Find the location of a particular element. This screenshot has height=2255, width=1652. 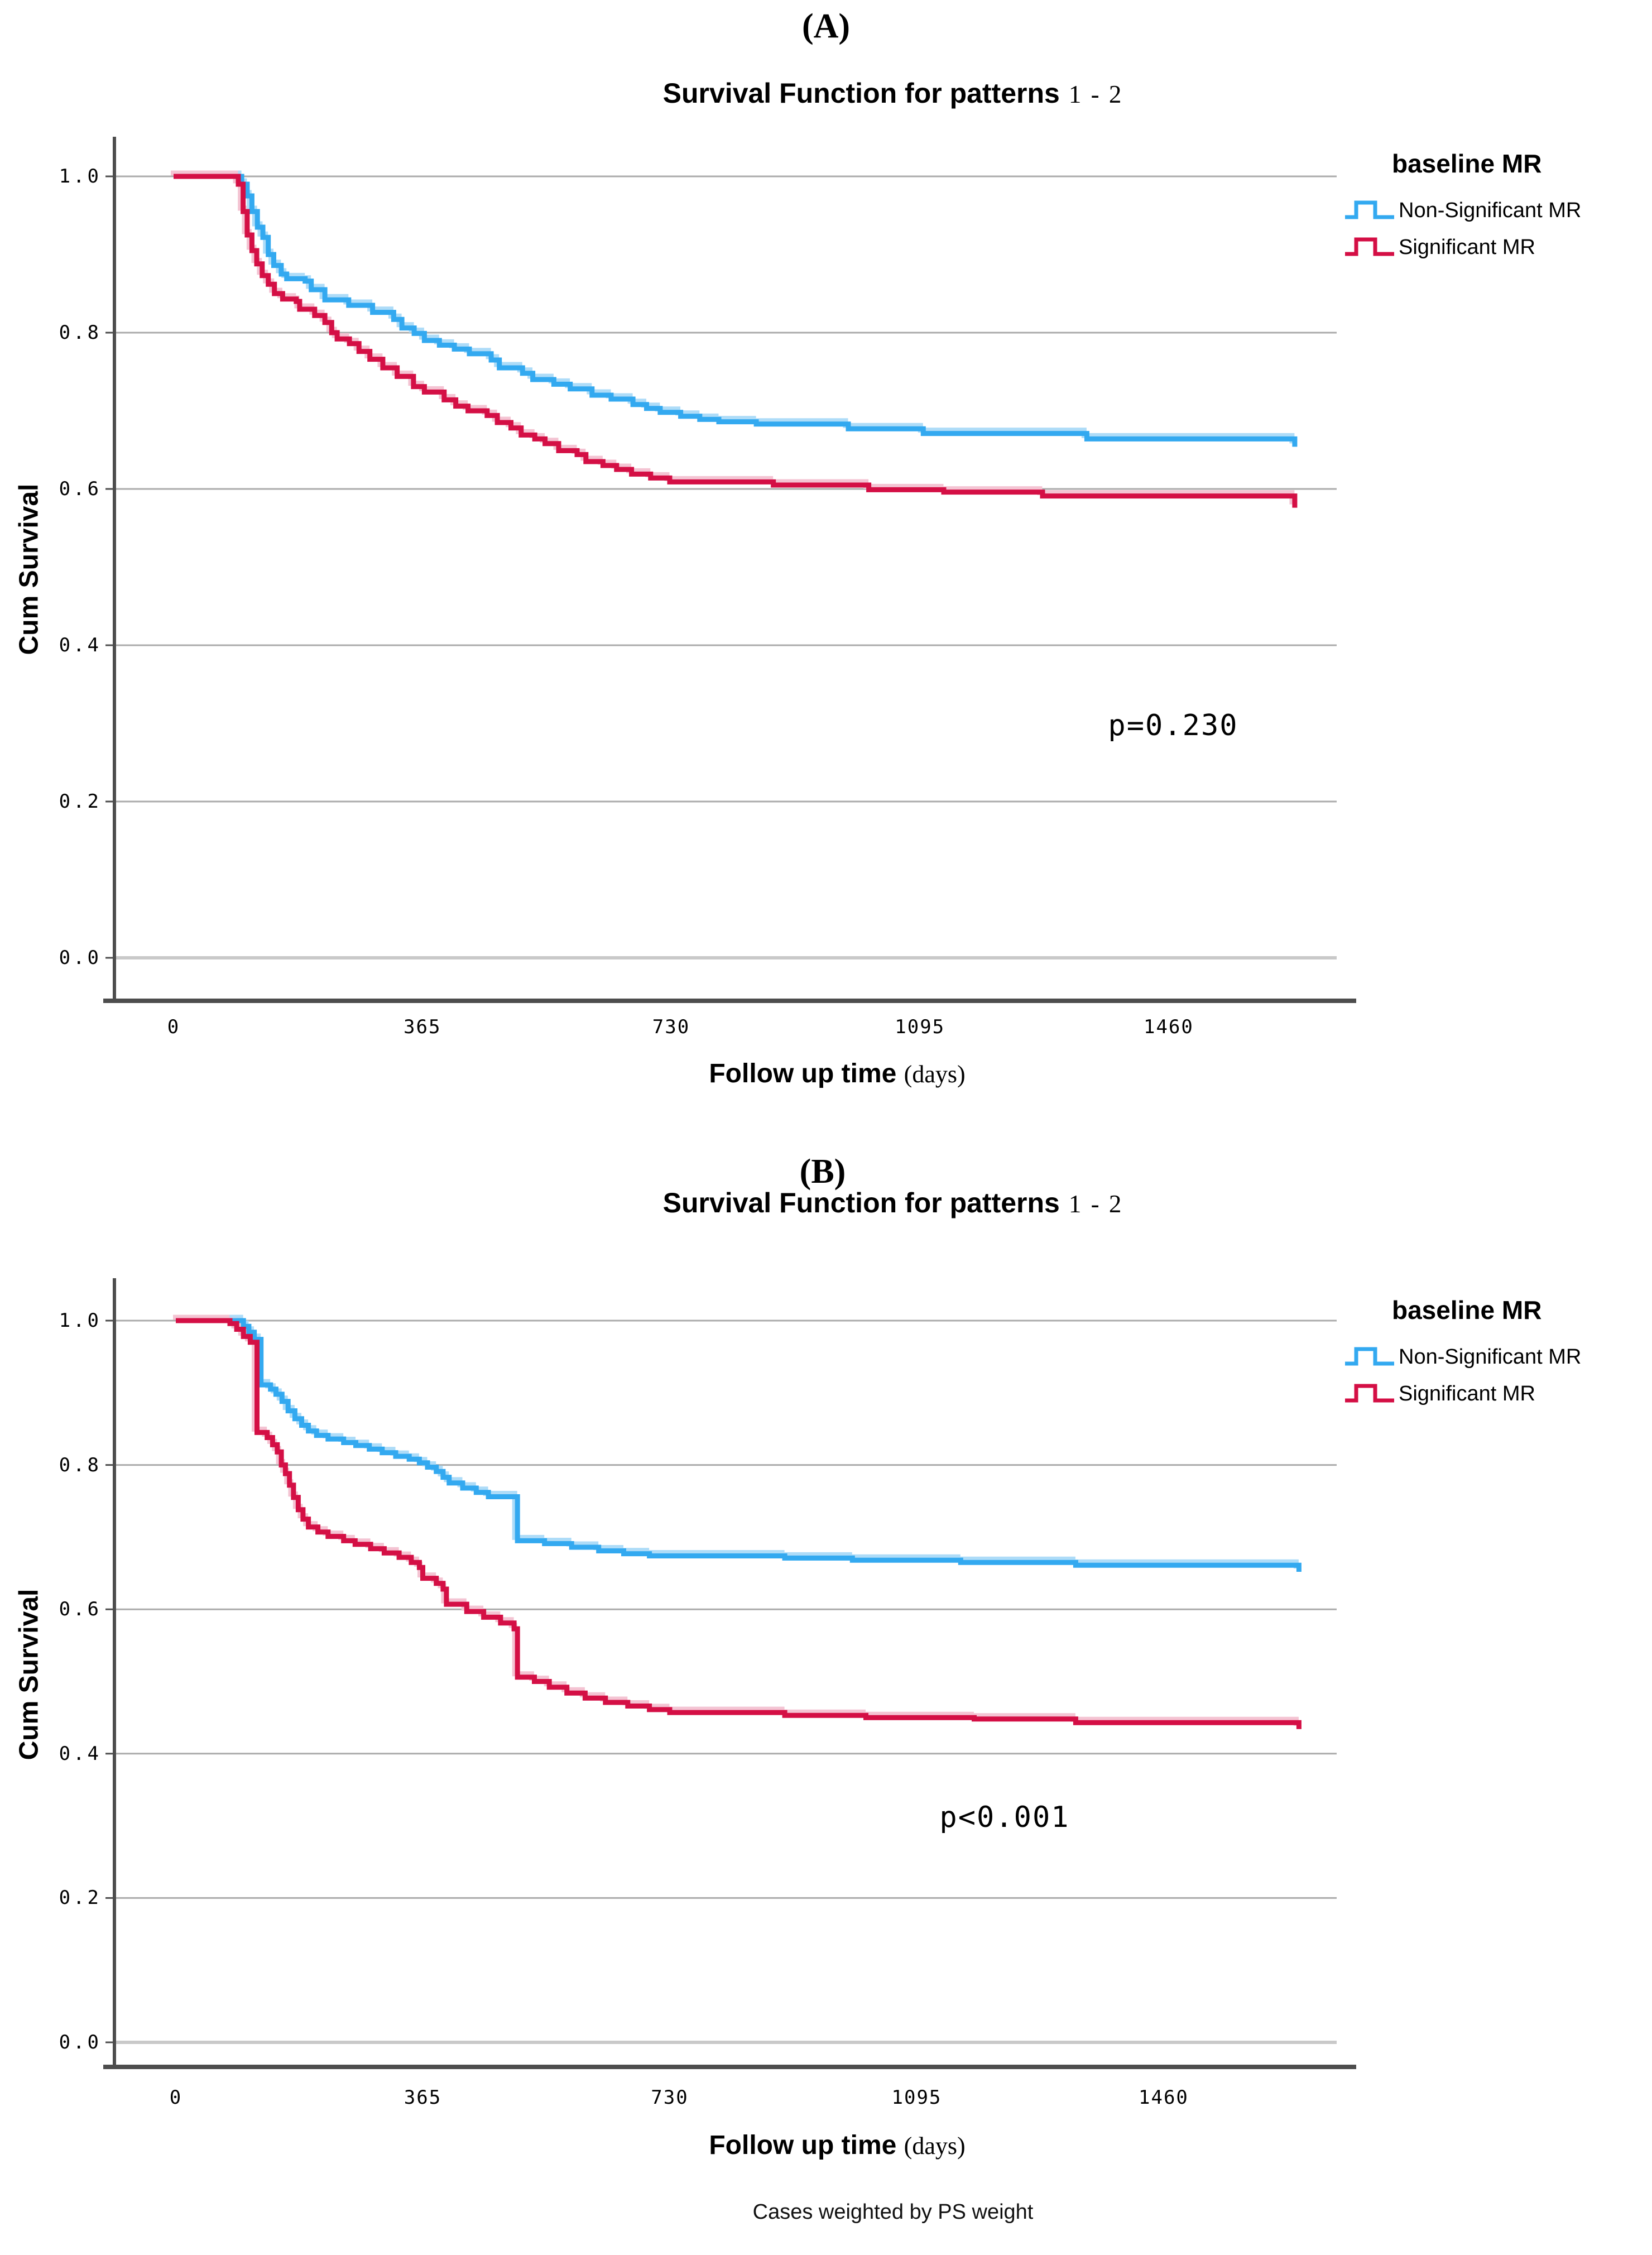

x-axis-title-a: Follow up time (days) is located at coordinates (837, 1073).